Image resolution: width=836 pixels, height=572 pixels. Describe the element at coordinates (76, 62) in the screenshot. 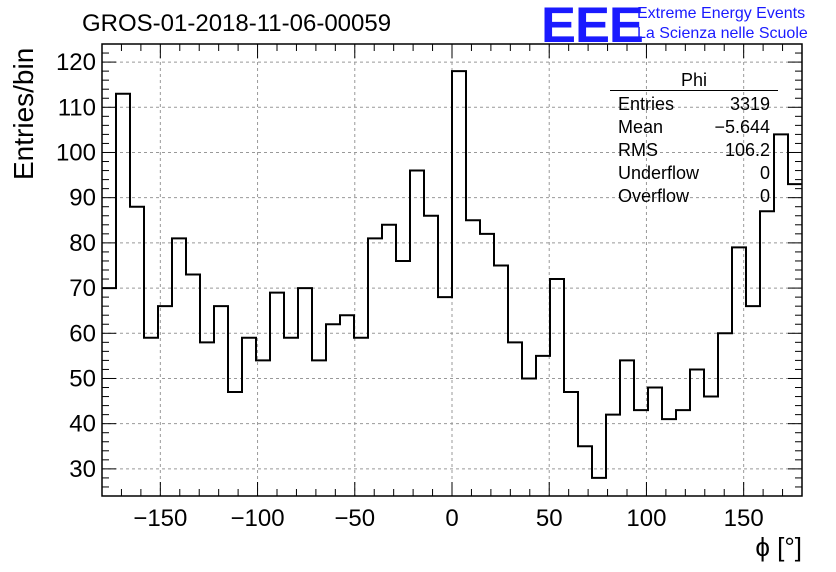

I see `y-tick-label: 120` at that location.